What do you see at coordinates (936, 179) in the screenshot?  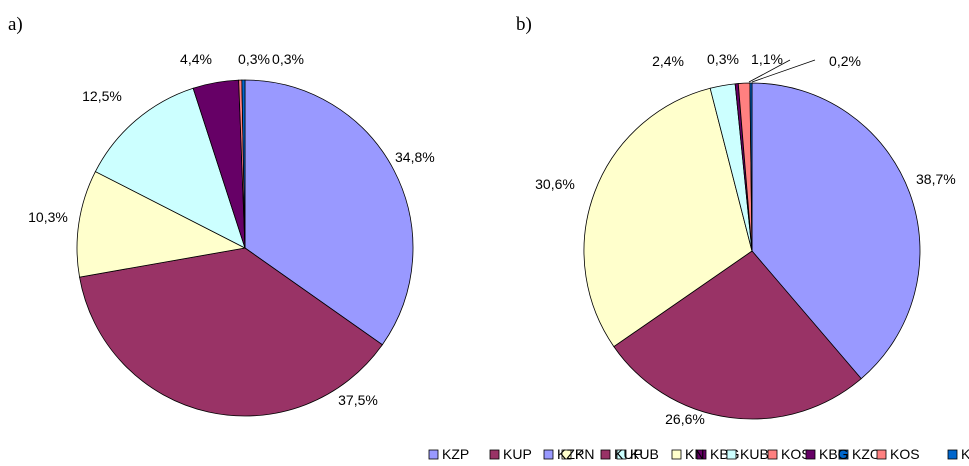 I see `data-label-kzp: 38,7%` at bounding box center [936, 179].